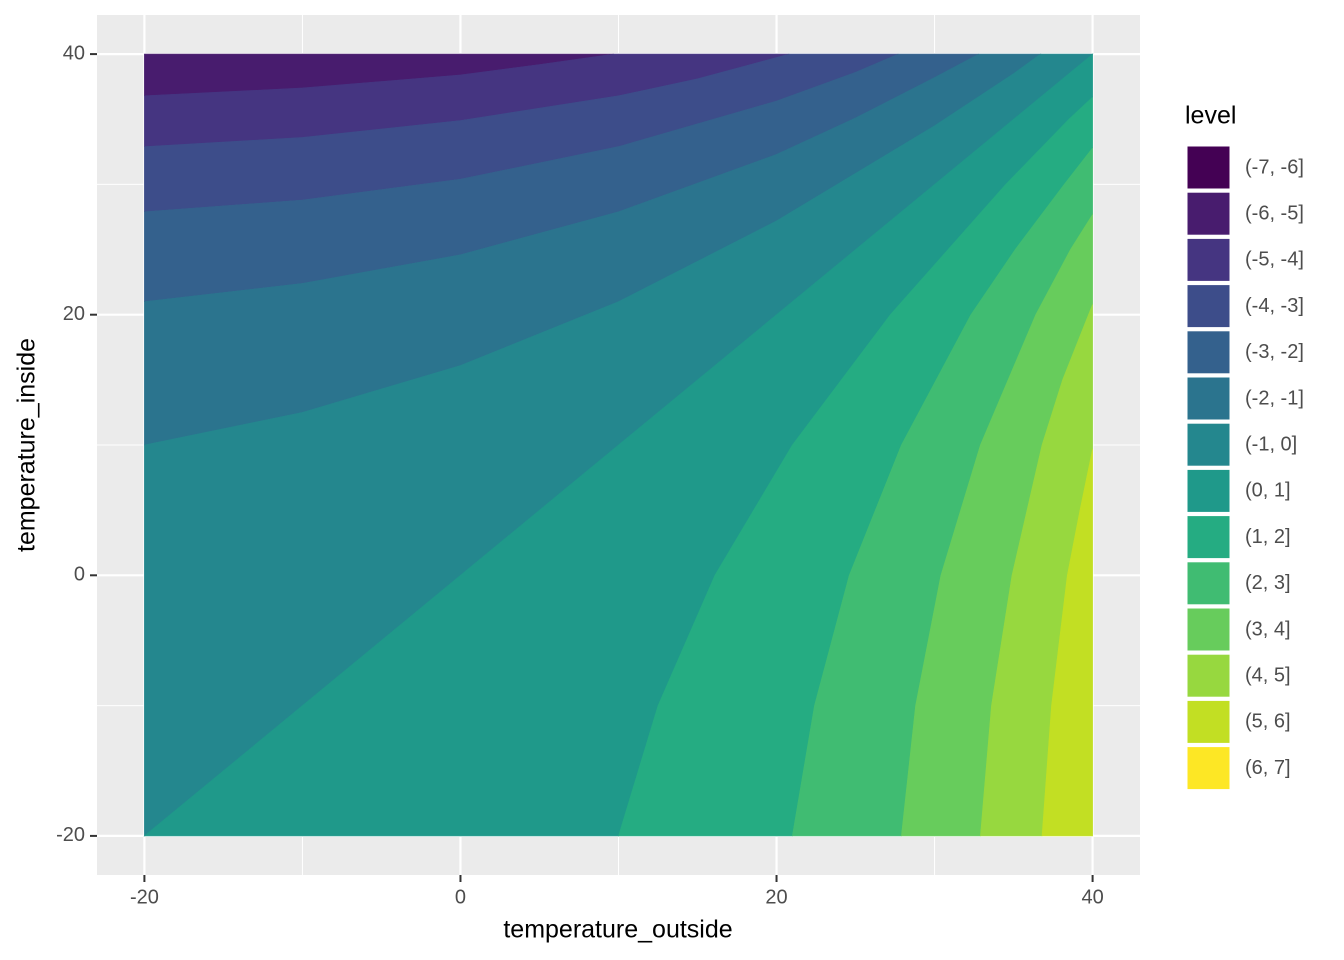  Describe the element at coordinates (1274, 306) in the screenshot. I see `legend-label: (-4, -3]` at that location.